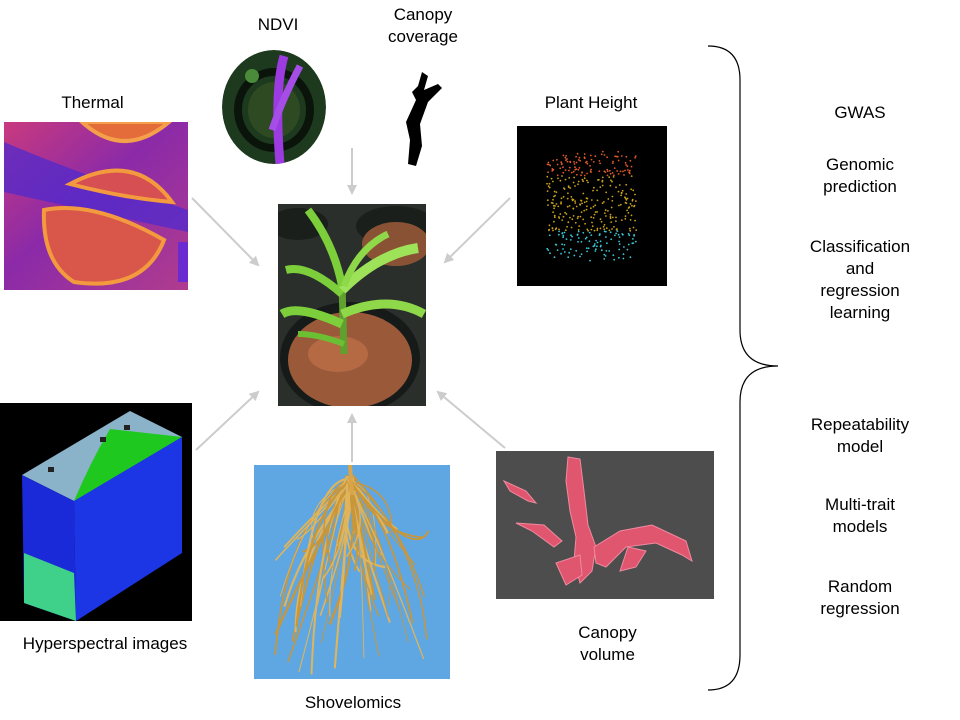  What do you see at coordinates (352, 572) in the screenshot?
I see `root-photo-icon` at bounding box center [352, 572].